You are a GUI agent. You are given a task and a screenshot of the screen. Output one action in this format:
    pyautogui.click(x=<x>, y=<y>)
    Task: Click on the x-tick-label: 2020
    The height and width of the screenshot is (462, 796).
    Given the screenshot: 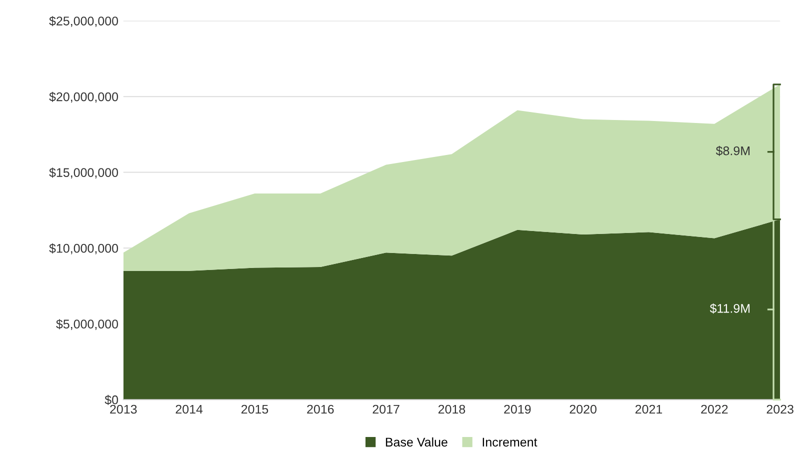 What is the action you would take?
    pyautogui.click(x=583, y=409)
    